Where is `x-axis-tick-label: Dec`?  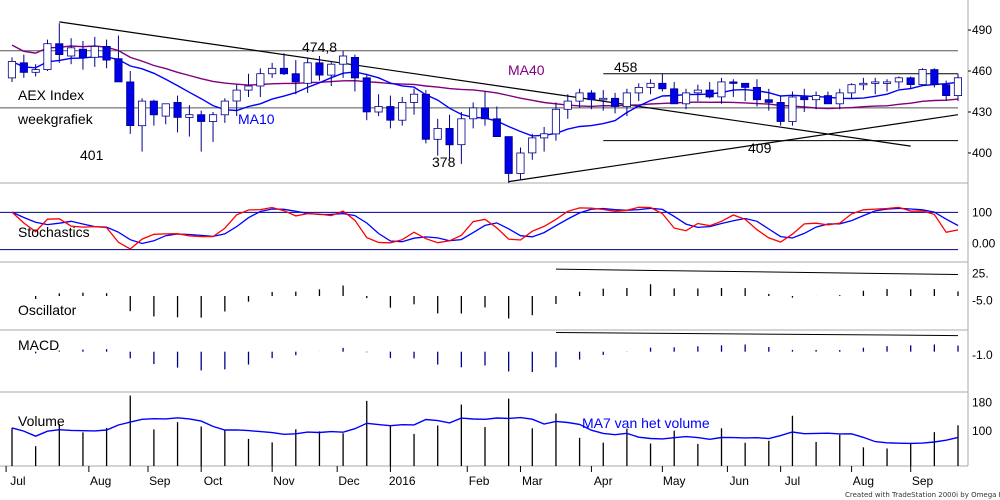 x-axis-tick-label: Dec is located at coordinates (348, 481).